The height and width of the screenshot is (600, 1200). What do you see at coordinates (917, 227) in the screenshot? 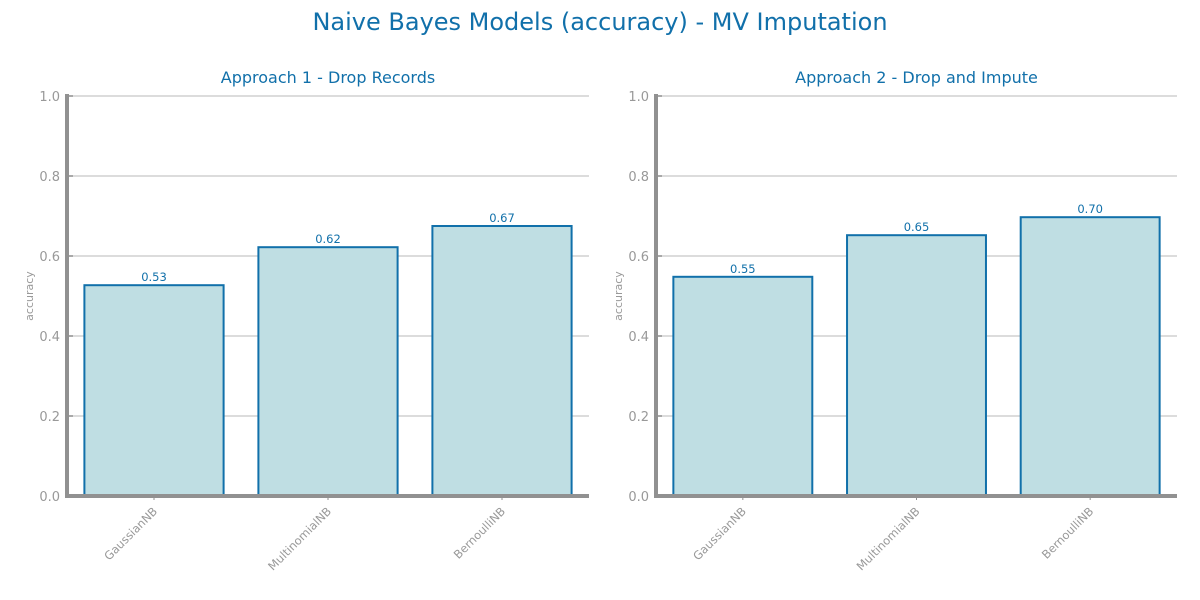
I see `bar-value-label: 0.65` at bounding box center [917, 227].